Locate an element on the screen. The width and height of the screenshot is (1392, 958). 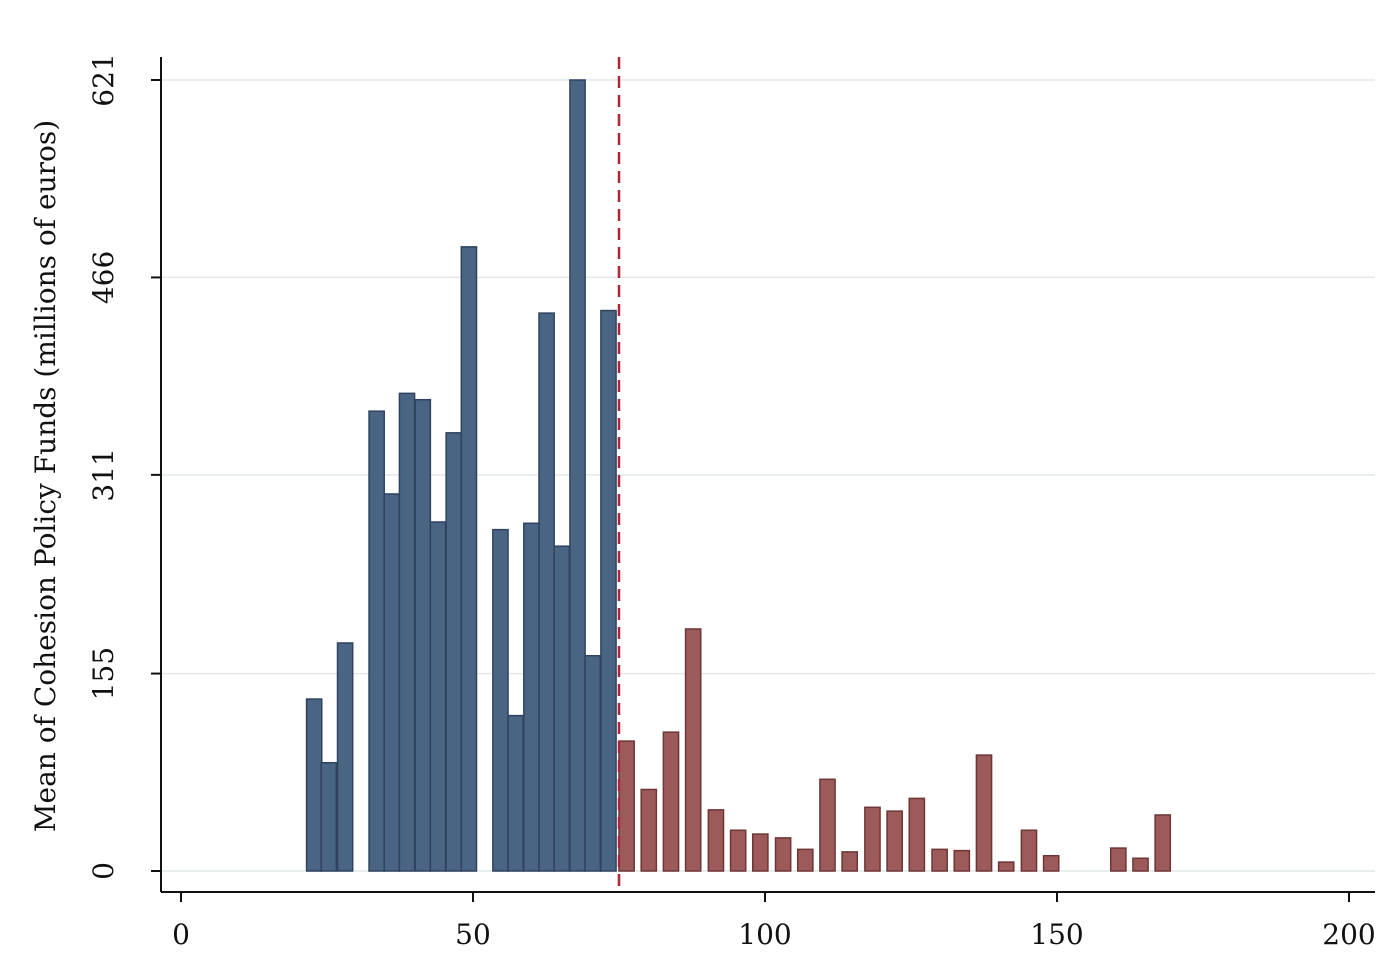
y-tick-label: 311 is located at coordinates (103, 474).